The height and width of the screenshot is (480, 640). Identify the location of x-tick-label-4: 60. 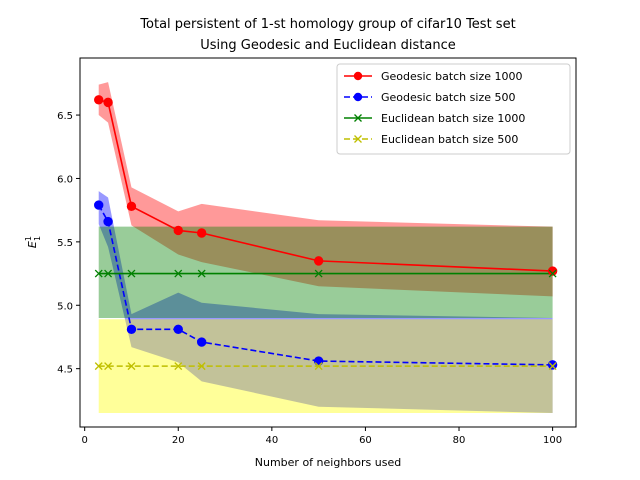
(365, 440).